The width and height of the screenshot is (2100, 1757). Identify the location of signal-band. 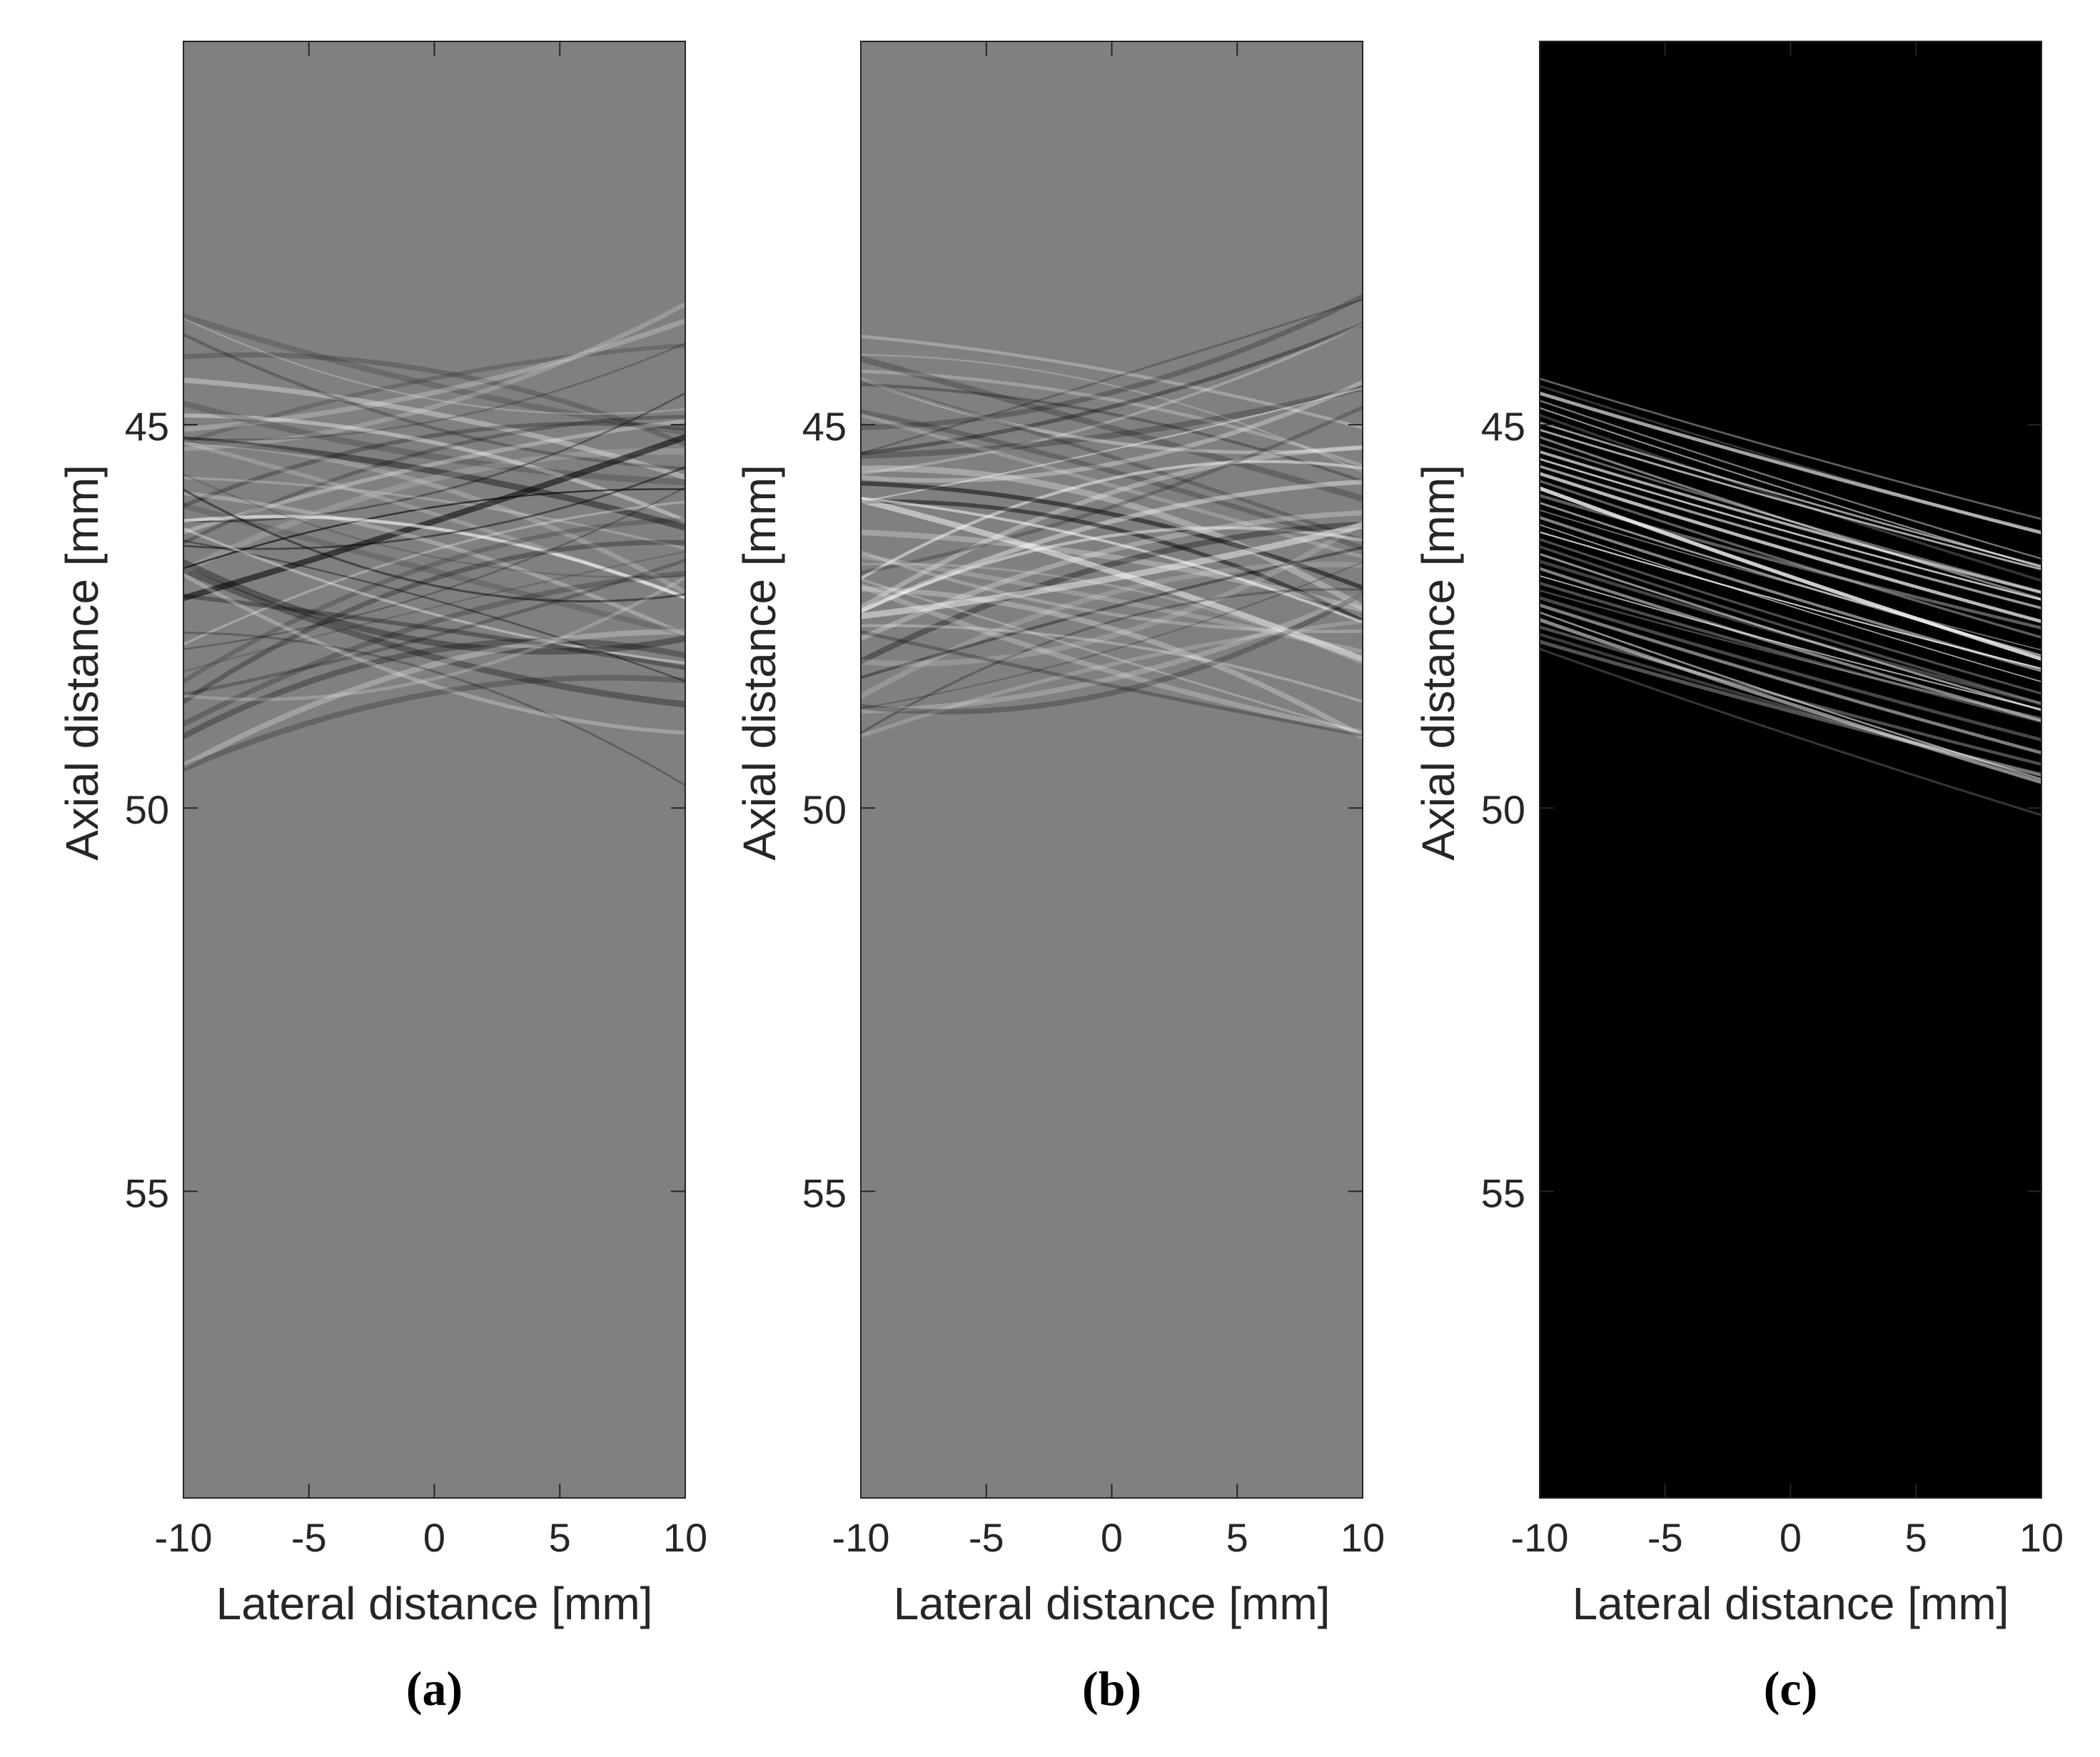
(1790, 597).